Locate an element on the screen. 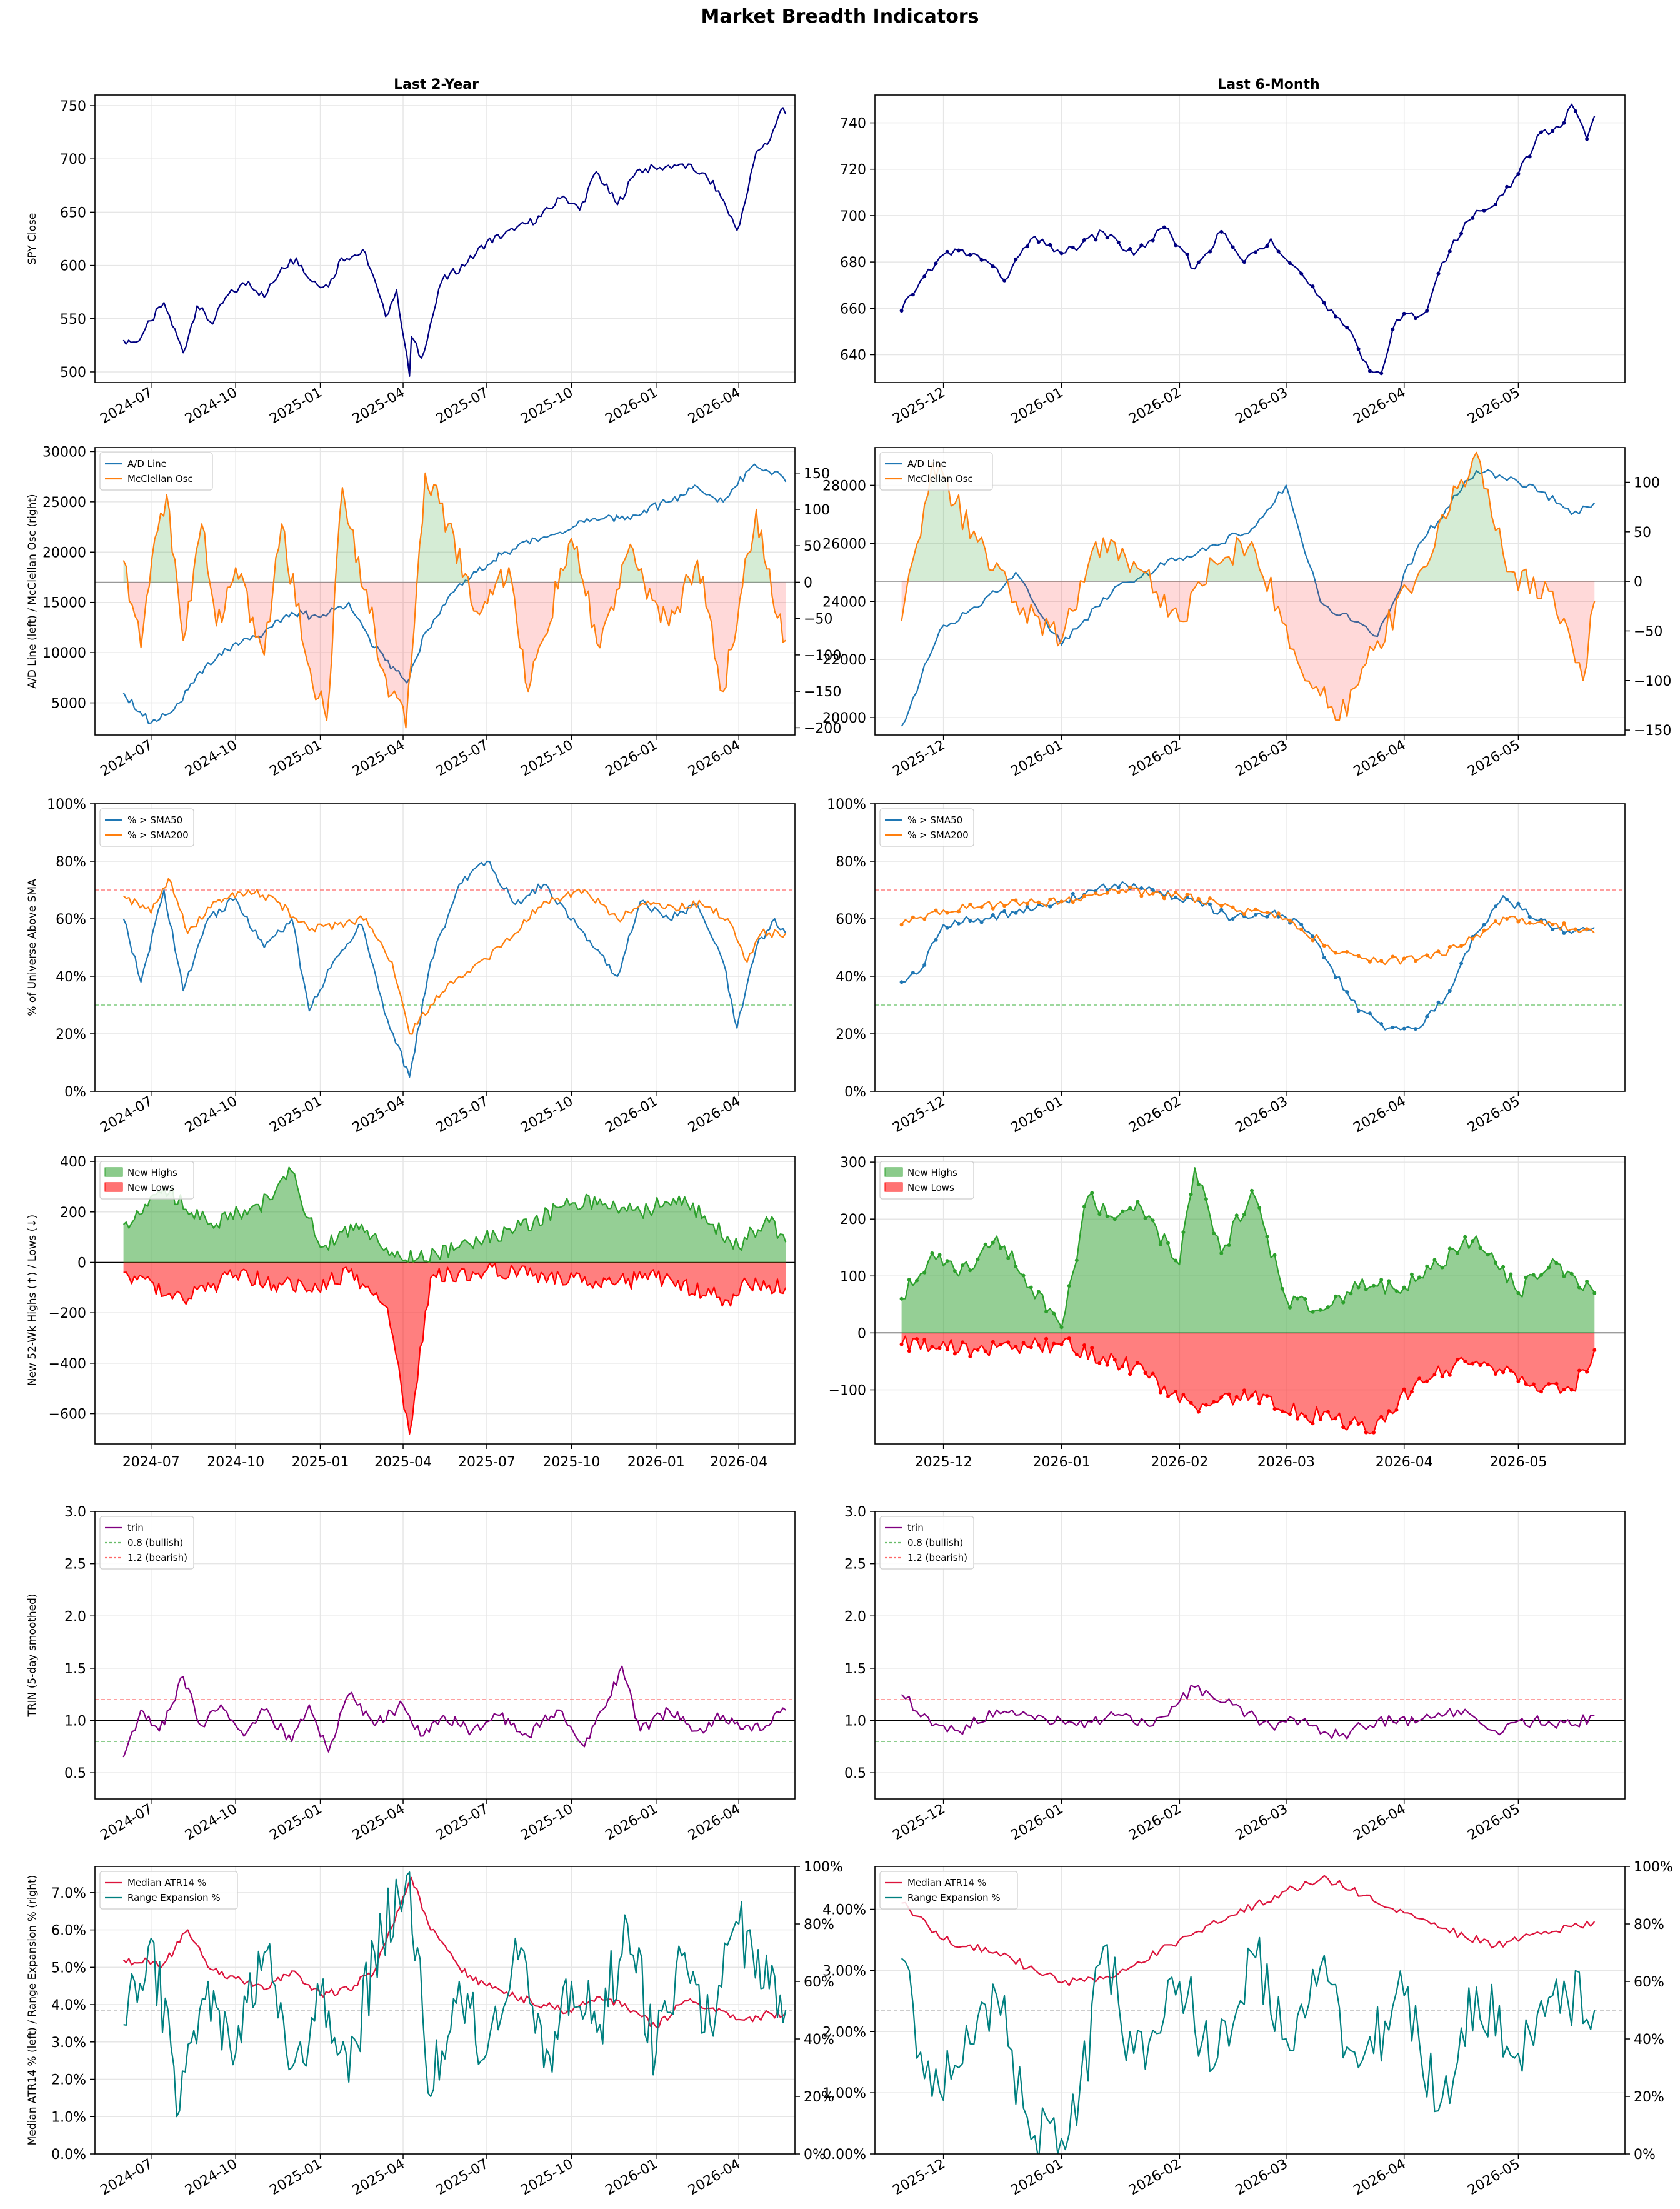 Image resolution: width=1680 pixels, height=2209 pixels. legend: % > SMA50 % > SMA200 is located at coordinates (146, 827).